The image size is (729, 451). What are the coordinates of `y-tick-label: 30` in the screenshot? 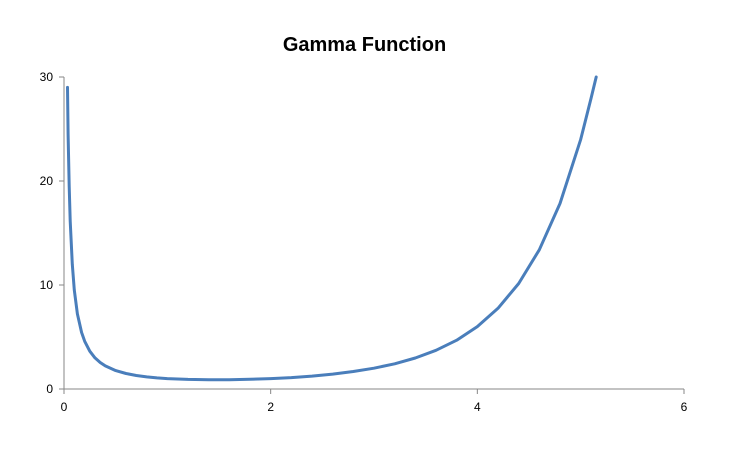 It's located at (47, 77).